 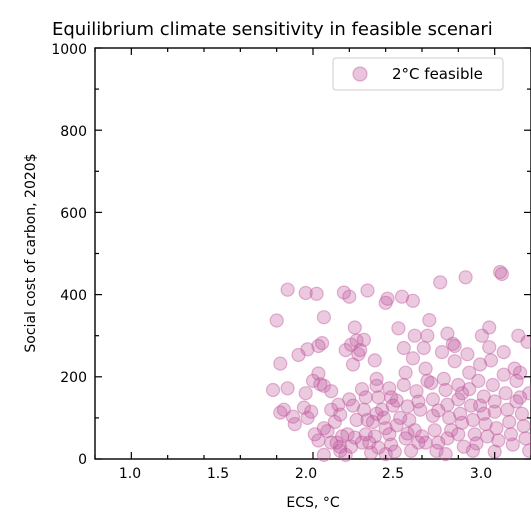 What do you see at coordinates (73, 378) in the screenshot?
I see `y-tick-label: 200` at bounding box center [73, 378].